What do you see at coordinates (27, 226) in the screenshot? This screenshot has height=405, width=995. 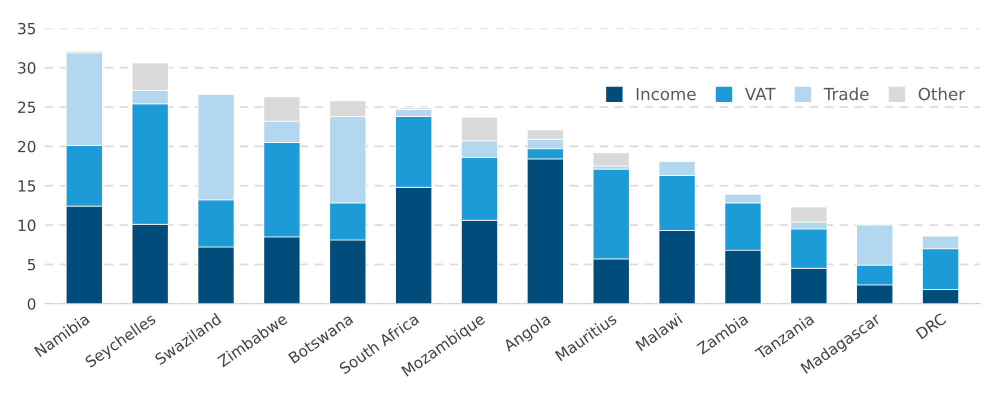 I see `y-tick-label: 10` at bounding box center [27, 226].